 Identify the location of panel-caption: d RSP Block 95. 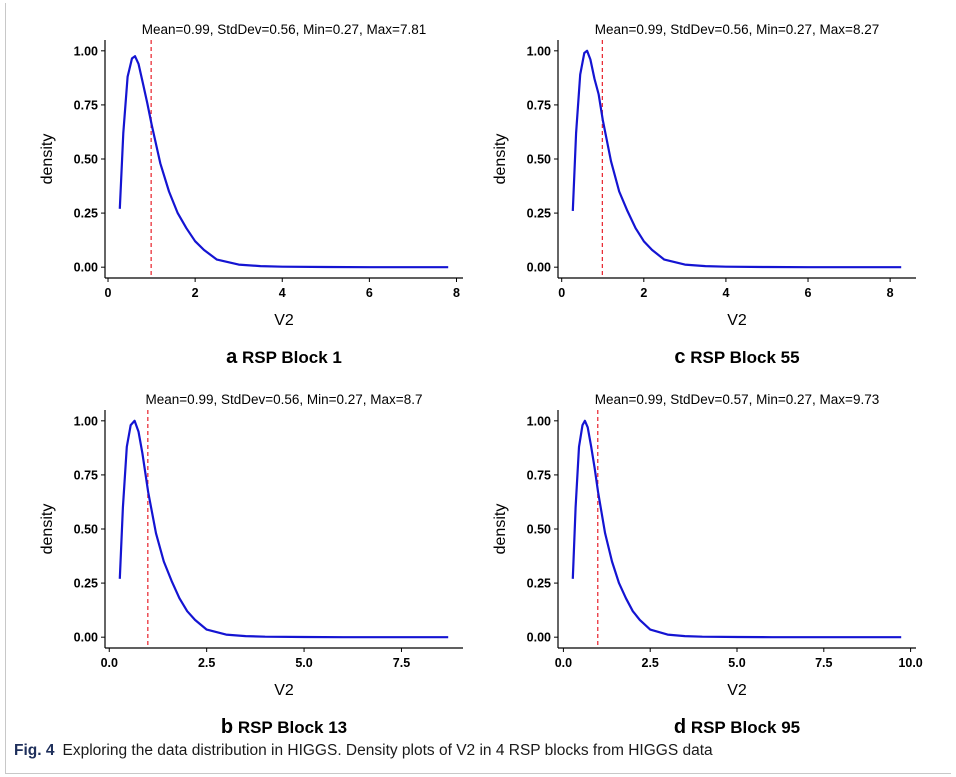
(737, 727).